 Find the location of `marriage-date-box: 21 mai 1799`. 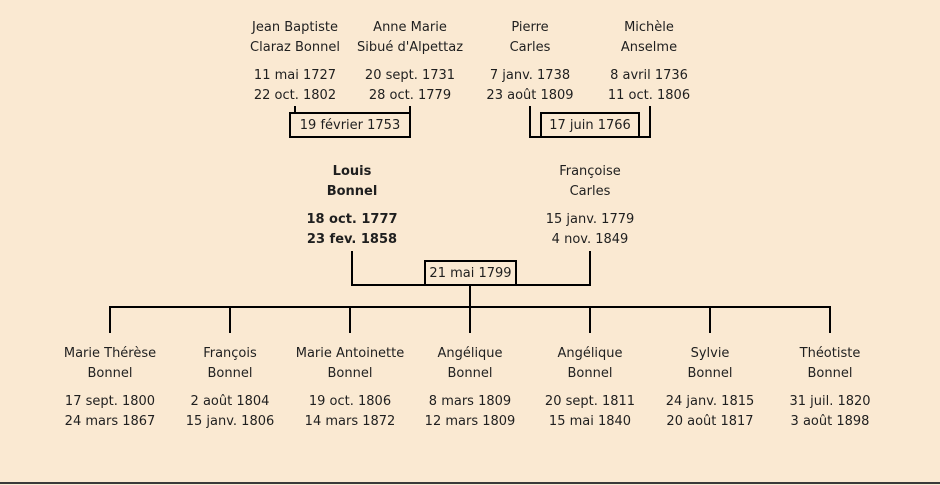

marriage-date-box: 21 mai 1799 is located at coordinates (470, 273).